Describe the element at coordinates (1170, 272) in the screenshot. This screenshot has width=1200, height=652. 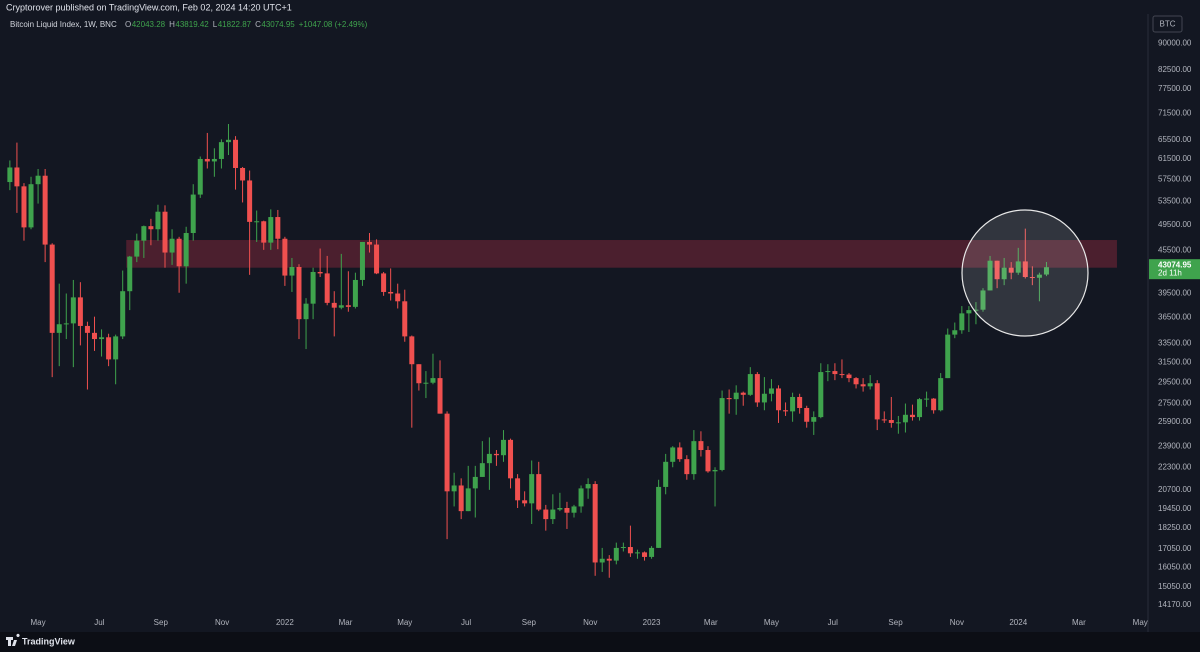
I see `bar-countdown: 2d 11h` at that location.